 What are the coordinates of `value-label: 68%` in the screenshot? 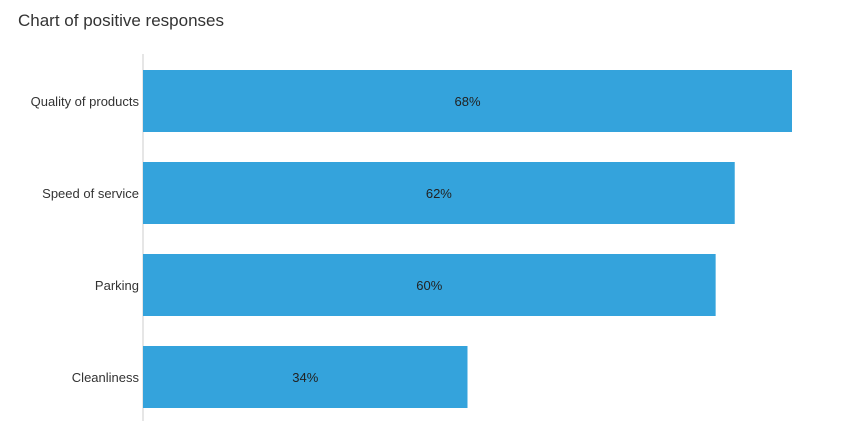 It's located at (467, 101).